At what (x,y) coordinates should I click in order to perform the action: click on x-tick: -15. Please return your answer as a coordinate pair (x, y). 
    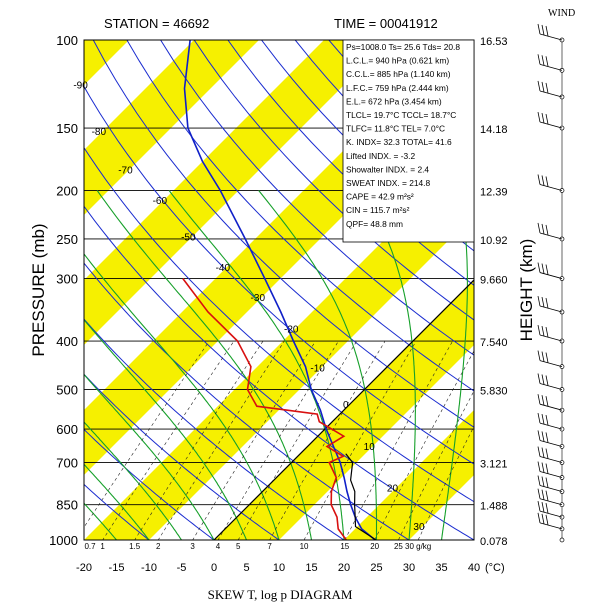
    Looking at the image, I should click on (117, 568).